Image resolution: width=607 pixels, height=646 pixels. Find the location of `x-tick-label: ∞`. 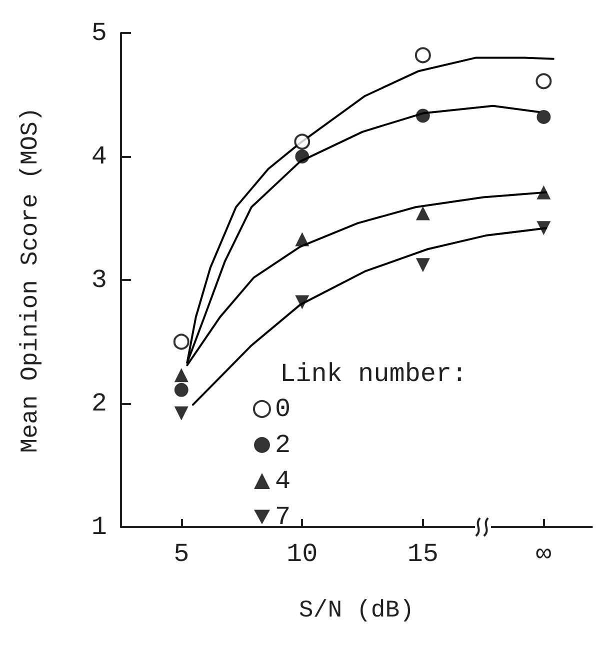

x-tick-label: ∞ is located at coordinates (544, 554).